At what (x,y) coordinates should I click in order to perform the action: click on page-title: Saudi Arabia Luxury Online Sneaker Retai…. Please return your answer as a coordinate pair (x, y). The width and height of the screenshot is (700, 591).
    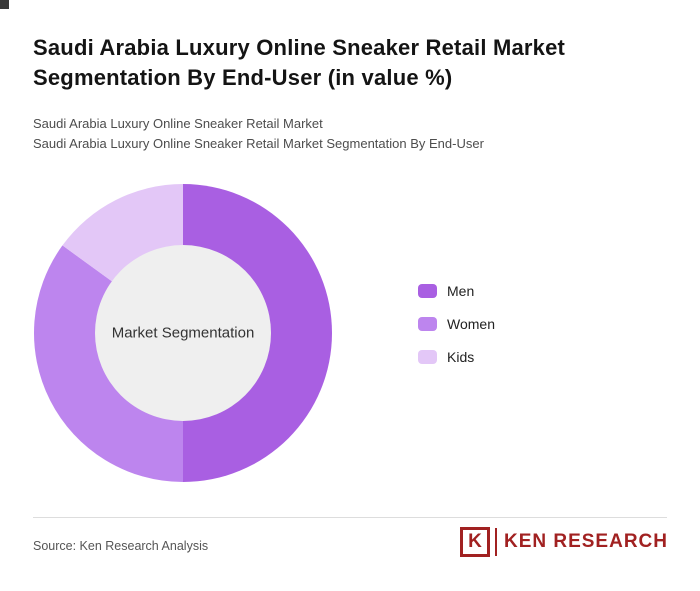
    Looking at the image, I should click on (299, 63).